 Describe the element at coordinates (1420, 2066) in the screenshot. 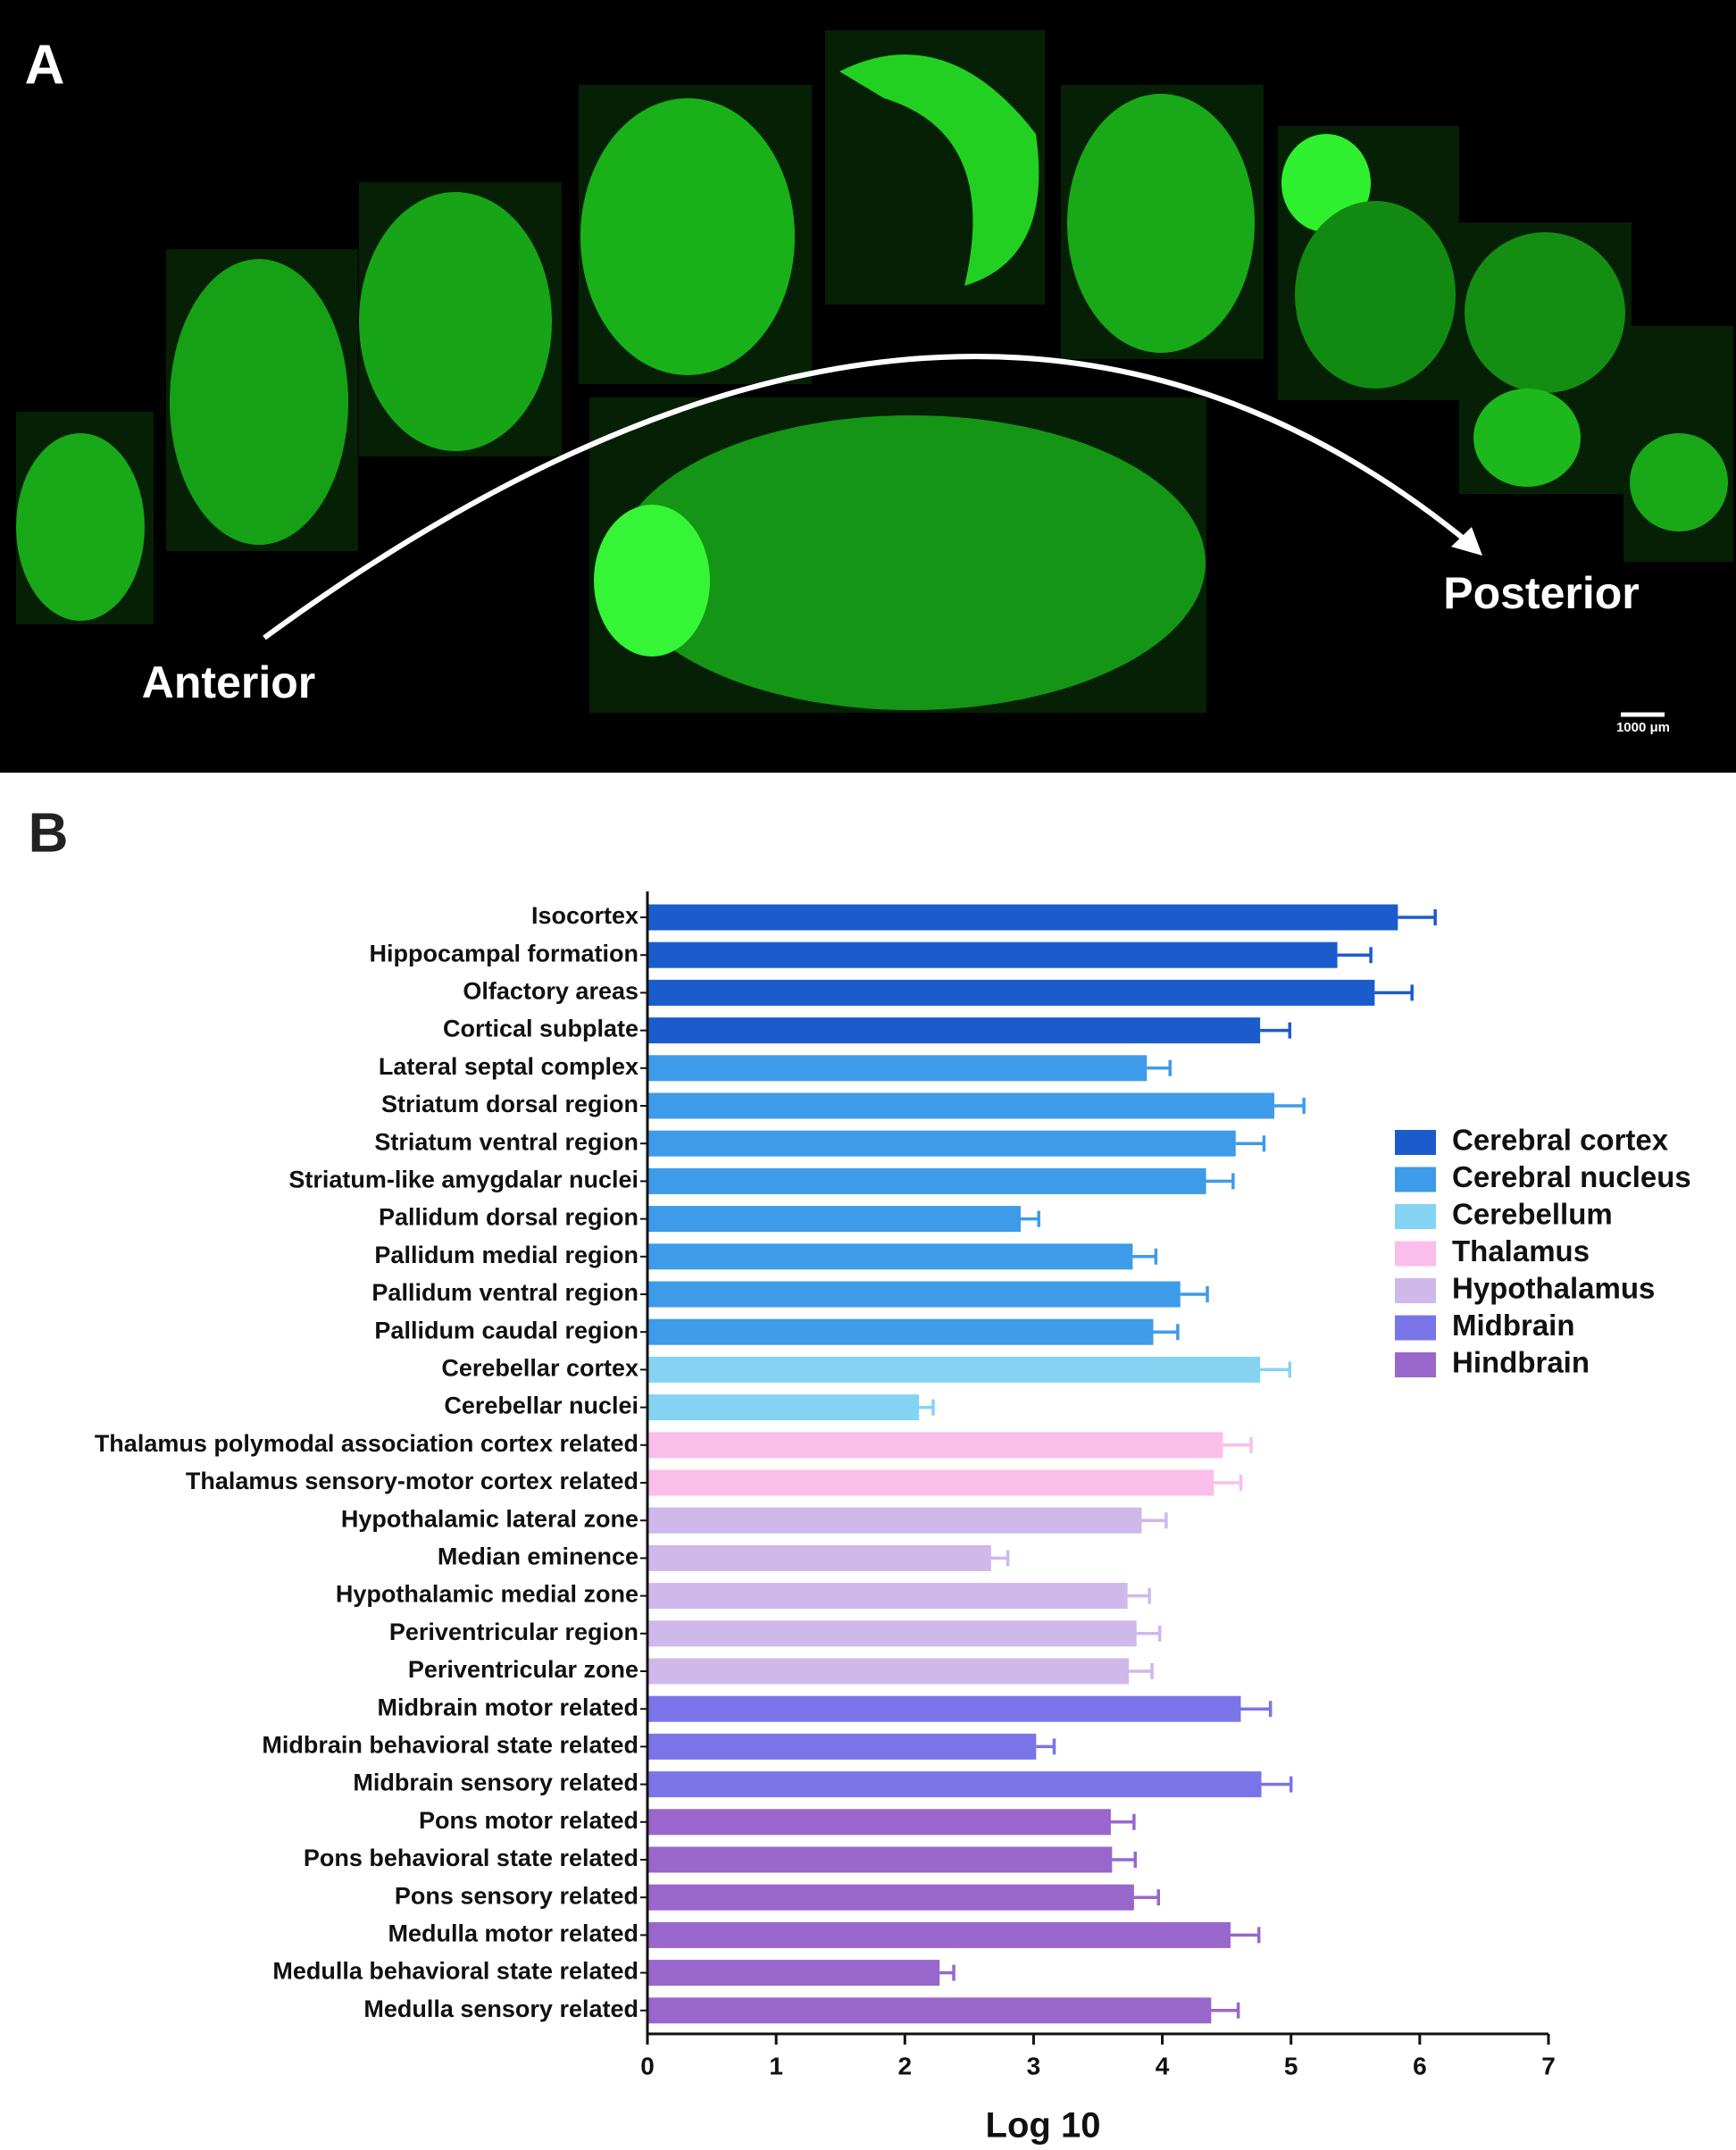

I see `x-tick-label: 6` at that location.